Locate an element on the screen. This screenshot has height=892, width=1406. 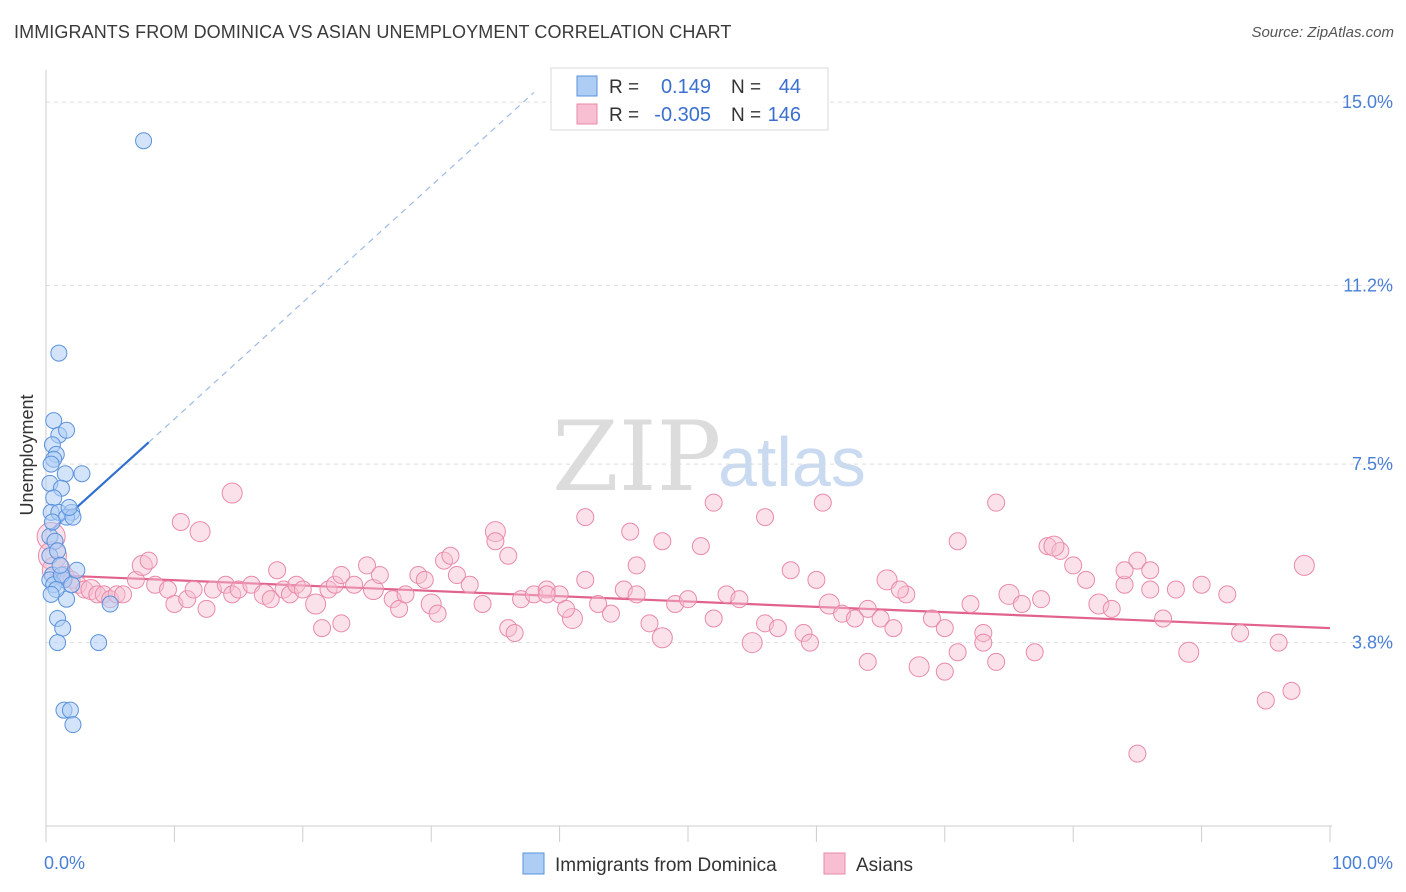
y-tick-label-1: 7.5% is located at coordinates (1372, 464).